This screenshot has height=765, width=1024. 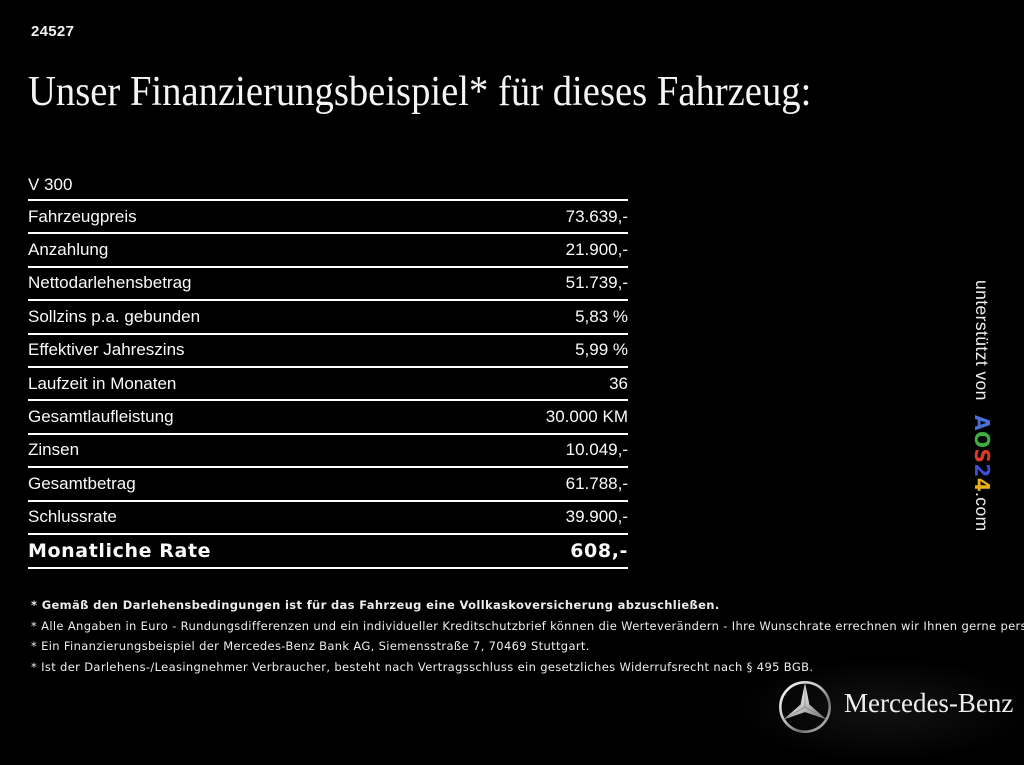 What do you see at coordinates (596, 450) in the screenshot?
I see `row-value: 10.049,-` at bounding box center [596, 450].